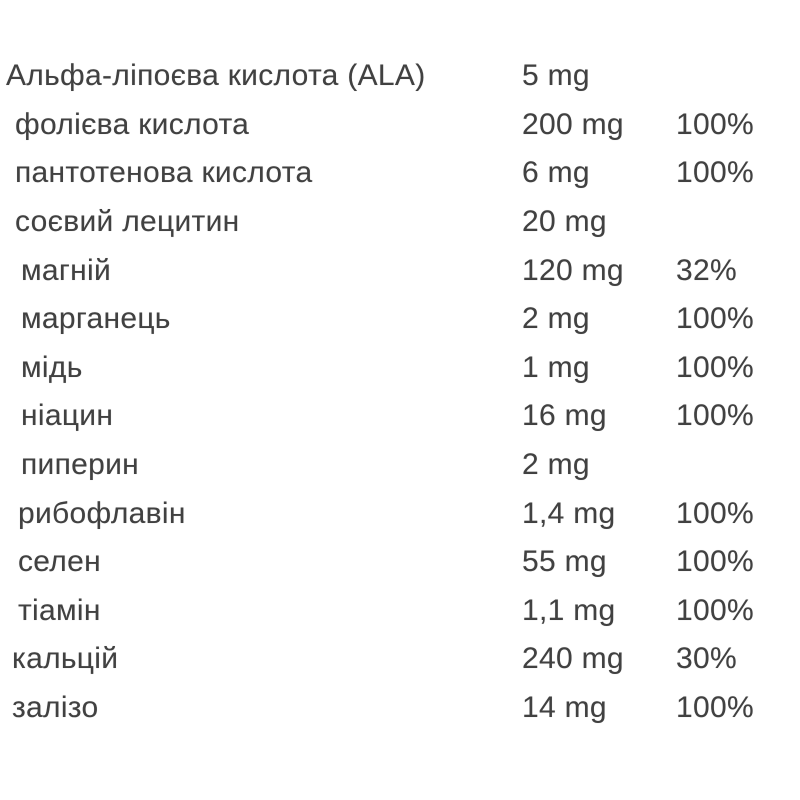 This screenshot has height=800, width=800. I want to click on nutrient-amount: 1,1 mg, so click(569, 610).